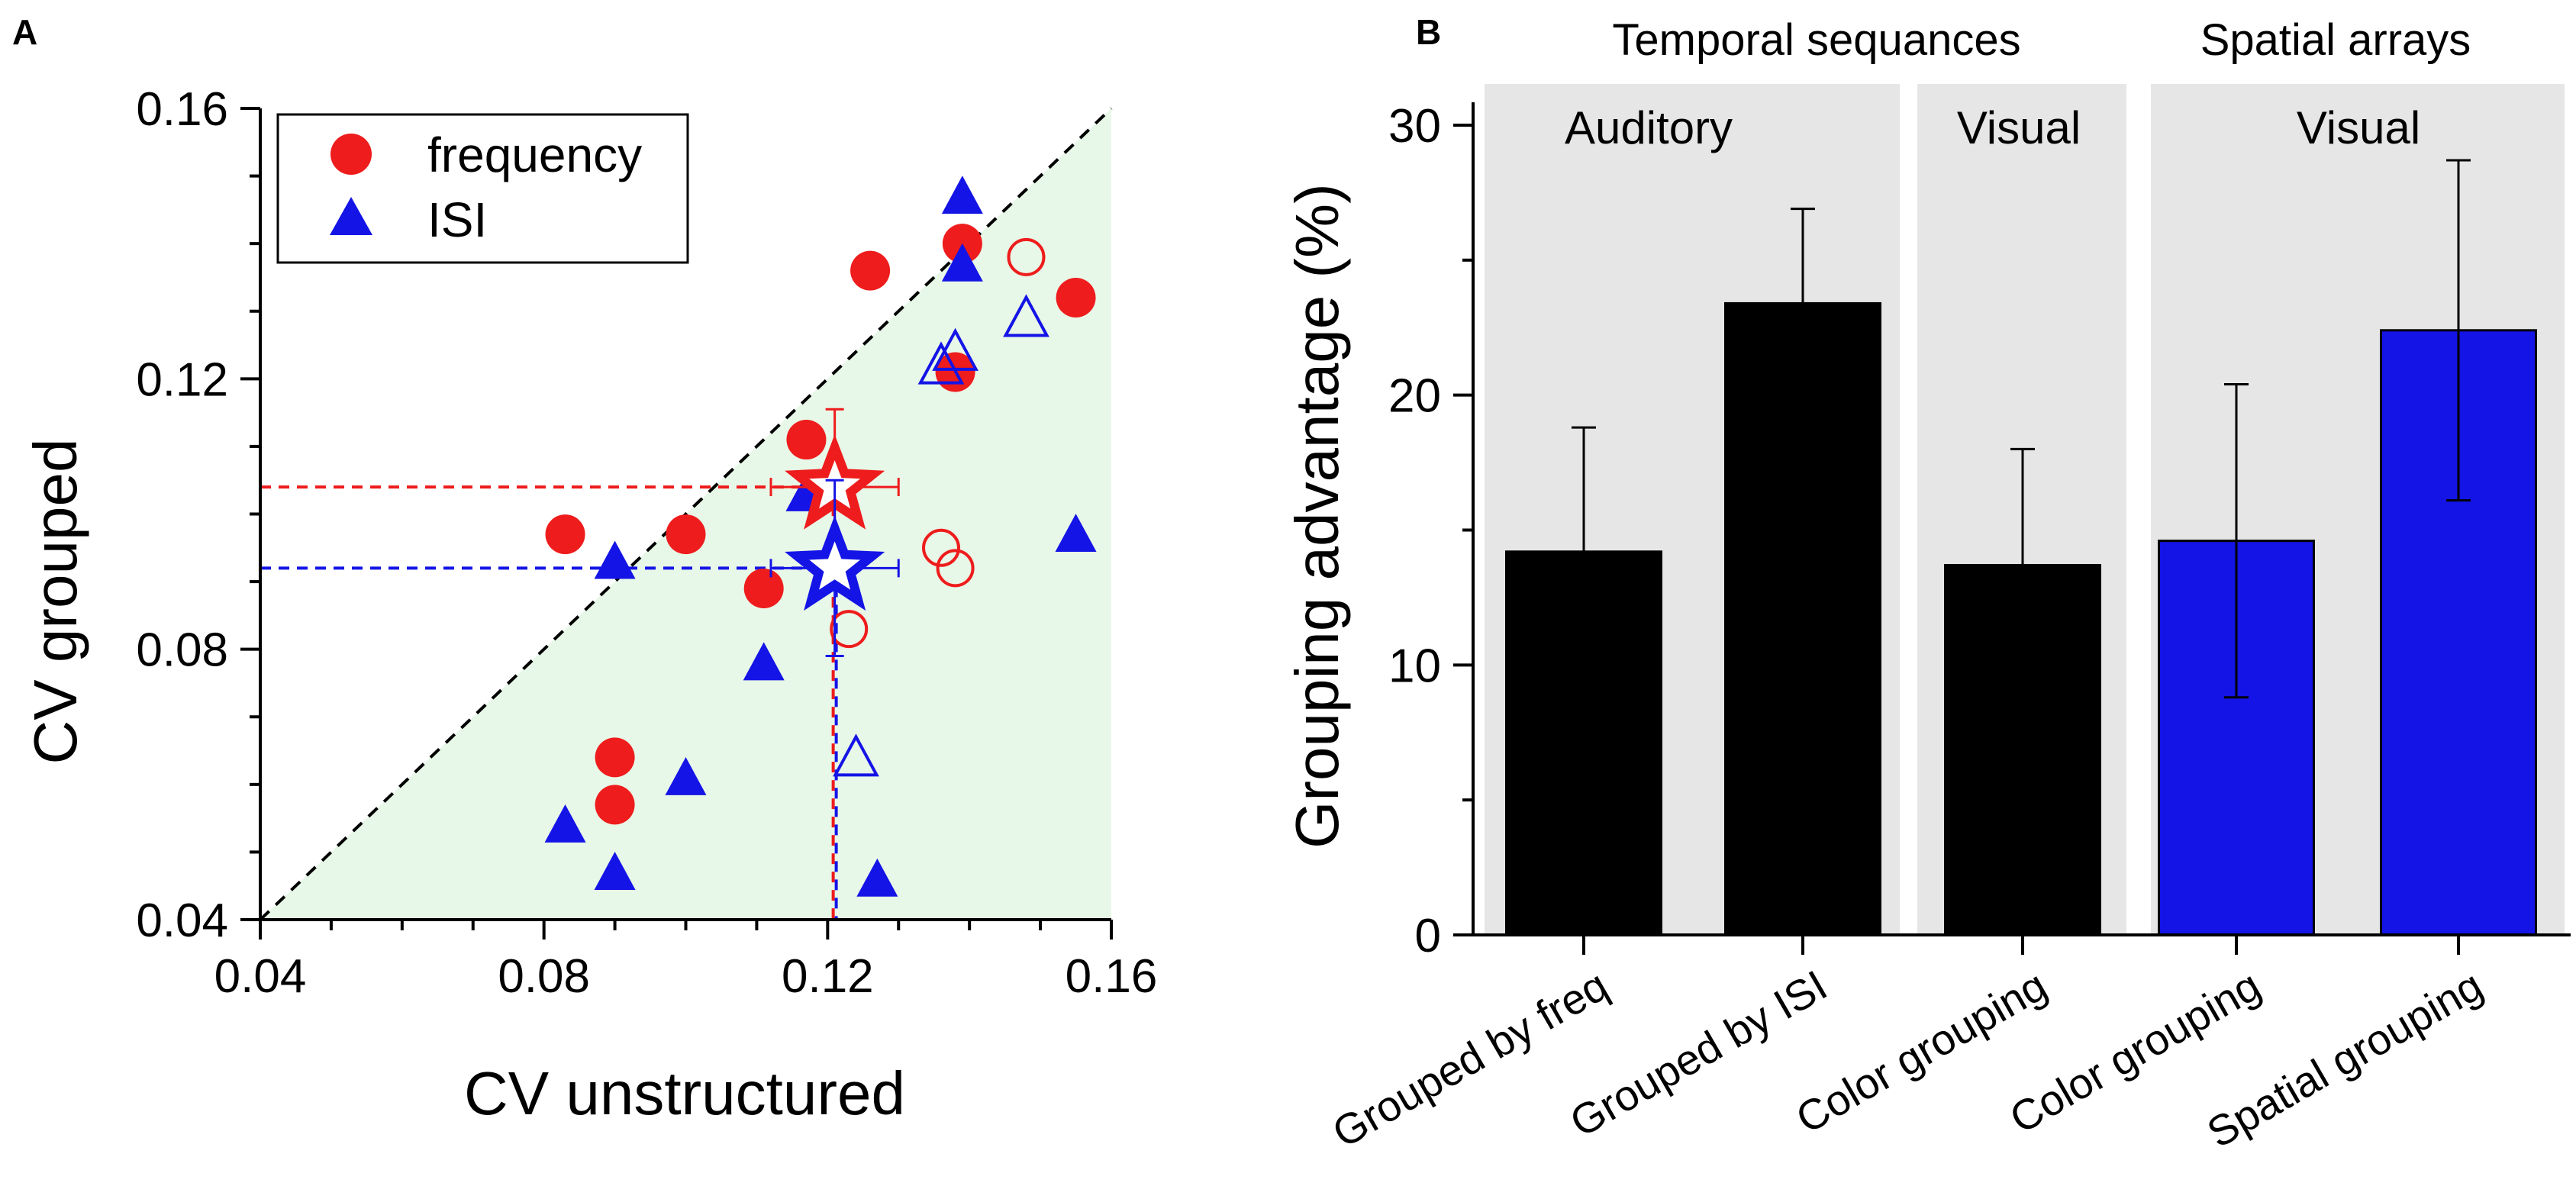  Describe the element at coordinates (835, 563) in the screenshot. I see `isi-mean-star` at that location.